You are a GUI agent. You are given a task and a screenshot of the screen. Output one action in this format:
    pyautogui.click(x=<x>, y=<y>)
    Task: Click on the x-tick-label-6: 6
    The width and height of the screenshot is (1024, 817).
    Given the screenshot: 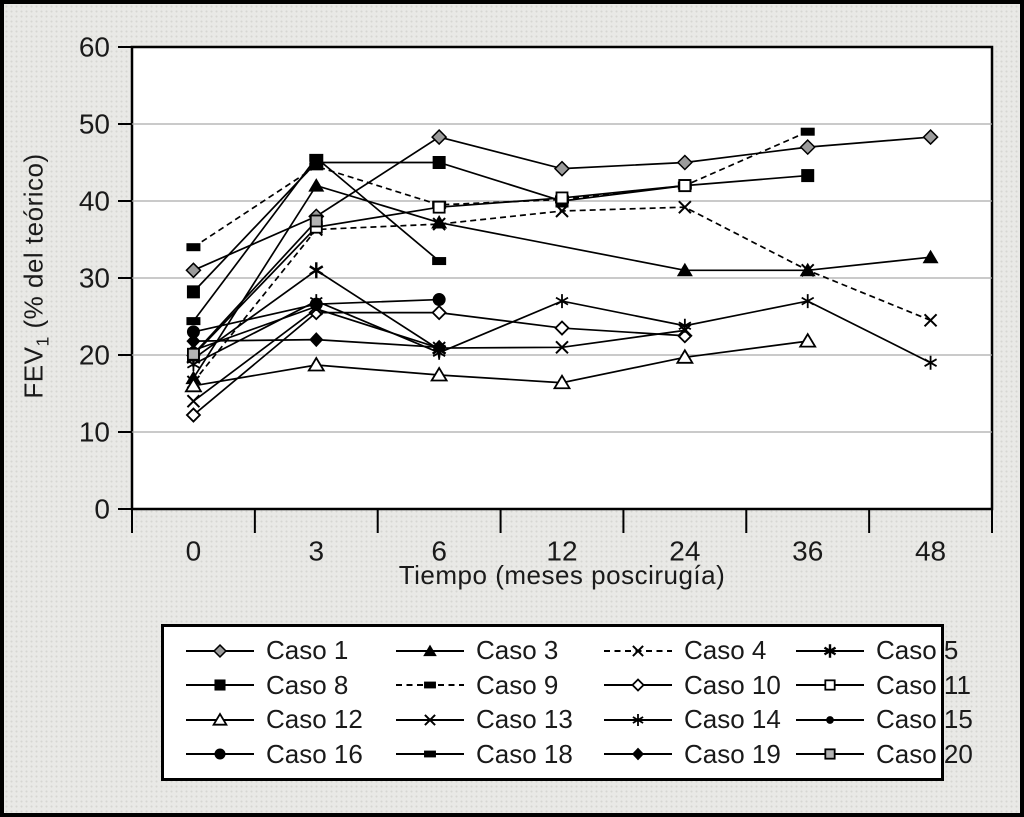 What is the action you would take?
    pyautogui.click(x=439, y=551)
    